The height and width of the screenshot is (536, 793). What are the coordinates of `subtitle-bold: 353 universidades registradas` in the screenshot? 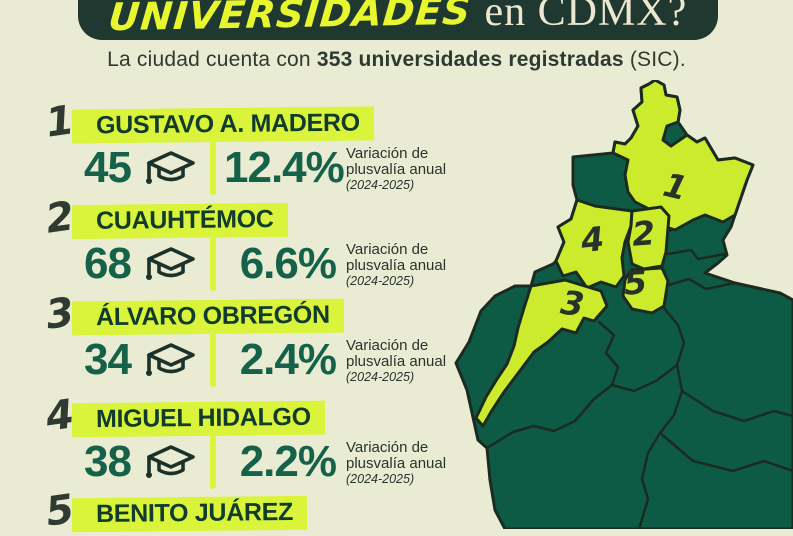 It's located at (470, 59).